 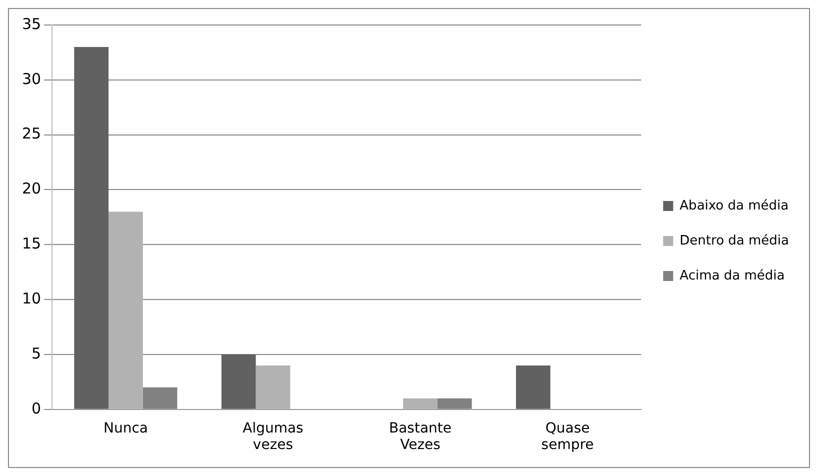 I want to click on y-tick-label: 35, so click(x=32, y=23).